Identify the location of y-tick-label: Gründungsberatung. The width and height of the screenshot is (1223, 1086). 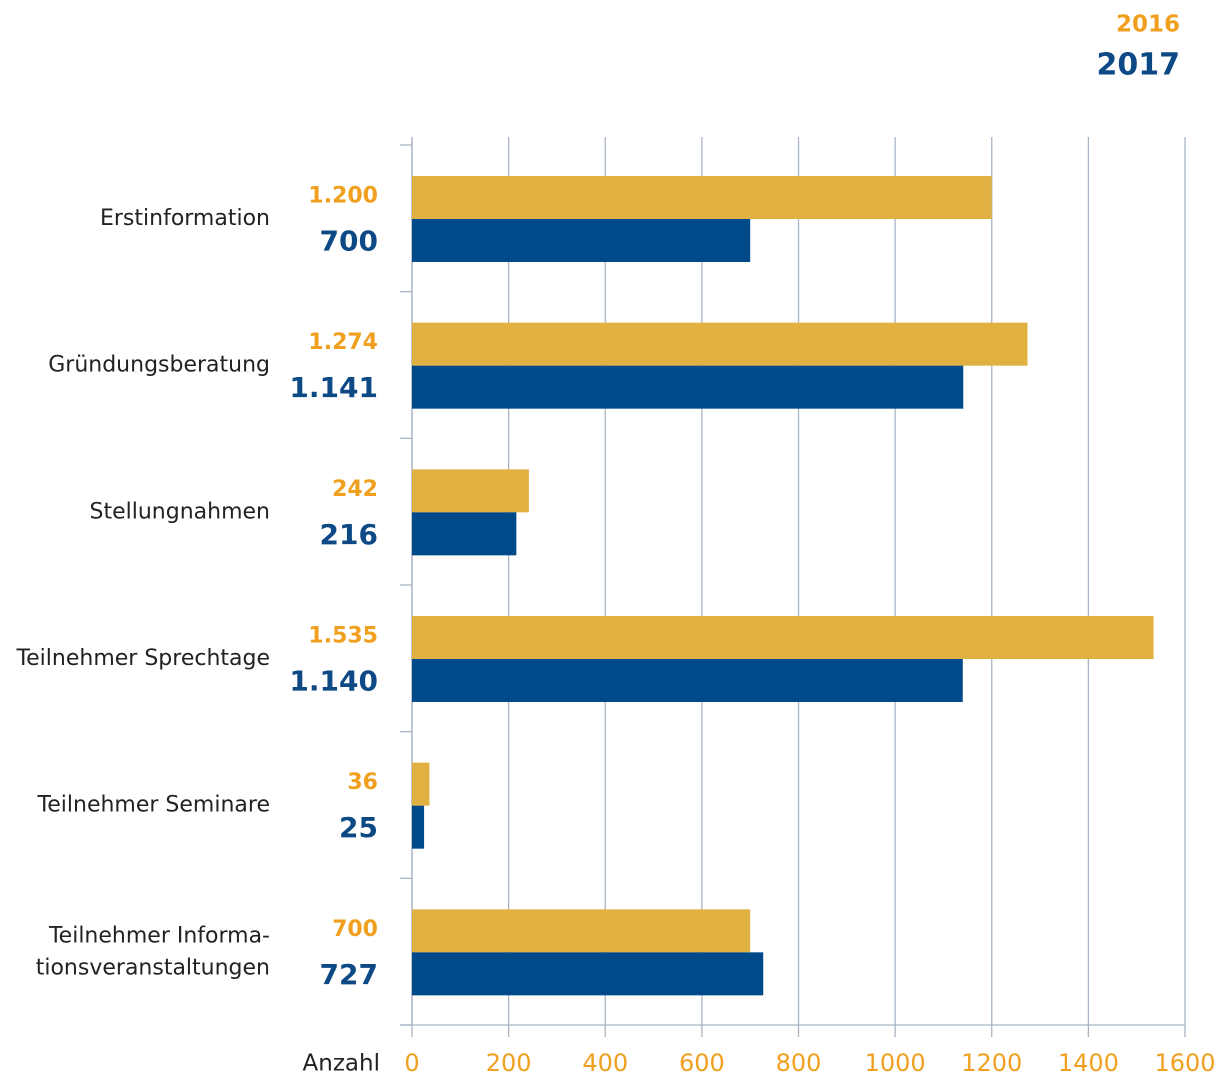
(159, 365).